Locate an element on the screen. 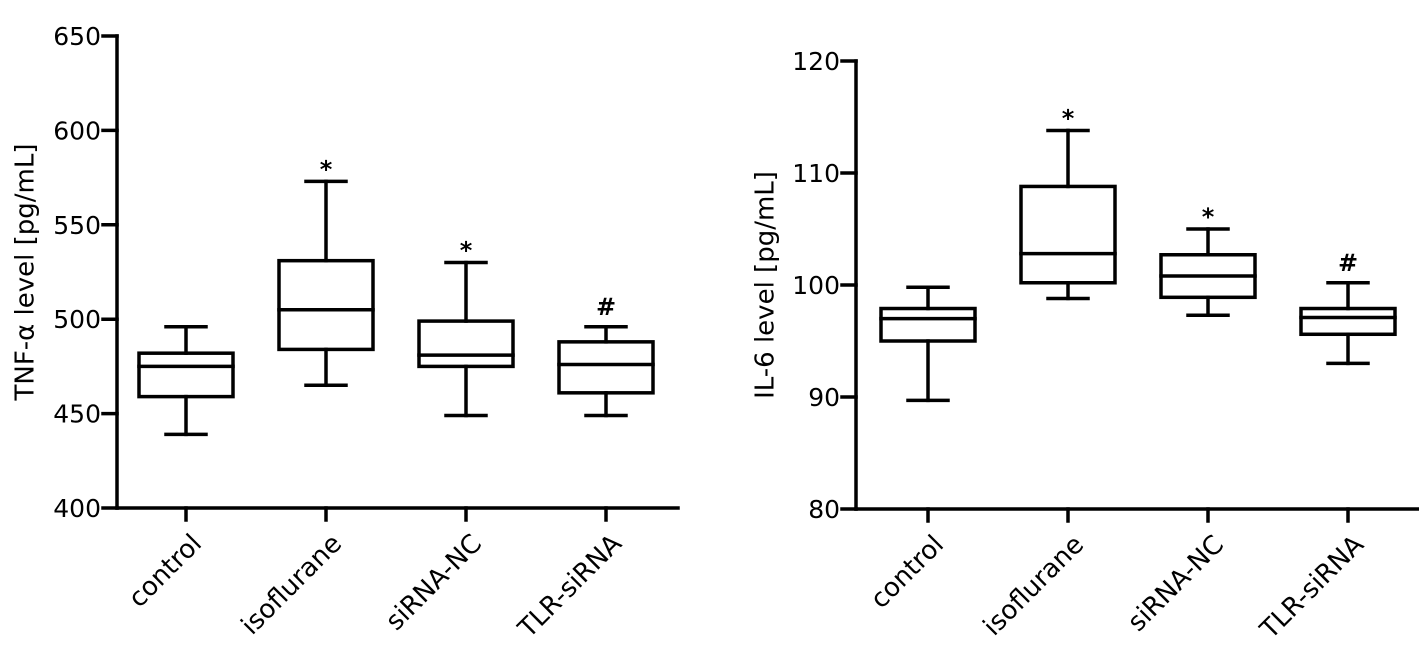 This screenshot has width=1419, height=651. y-tick-label: 550 is located at coordinates (77, 225).